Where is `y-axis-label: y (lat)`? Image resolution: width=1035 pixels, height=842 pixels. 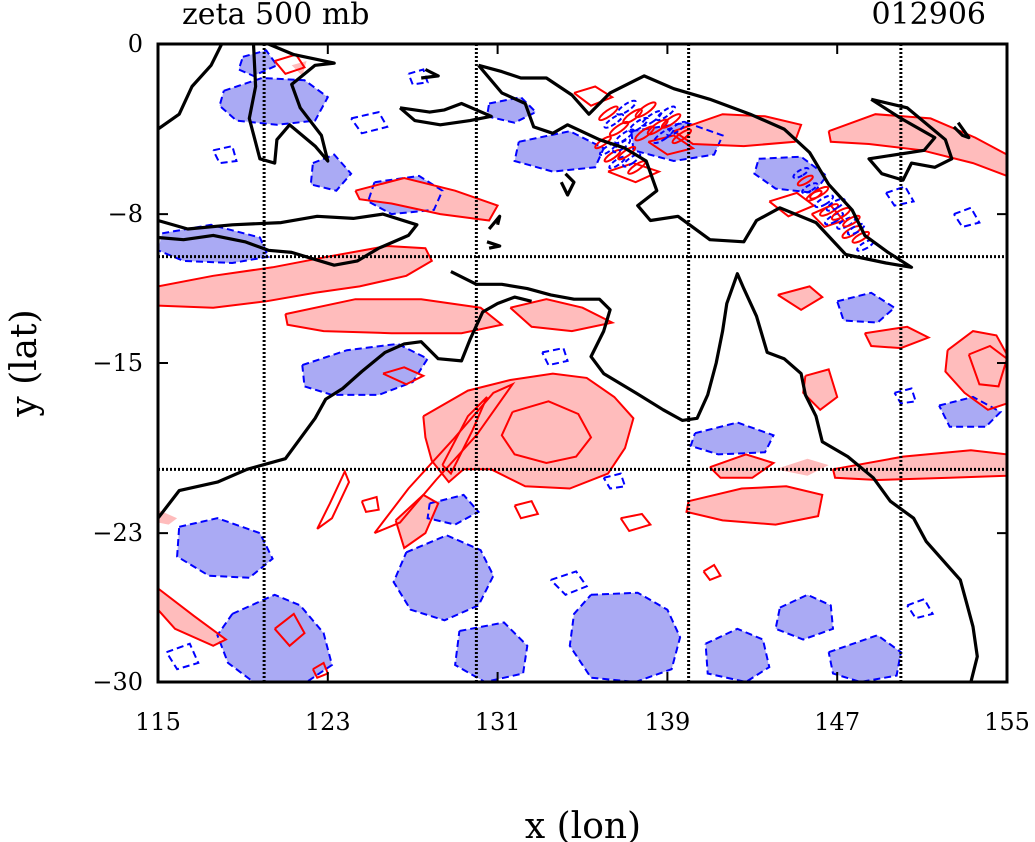 y-axis-label: y (lat) is located at coordinates (24, 363).